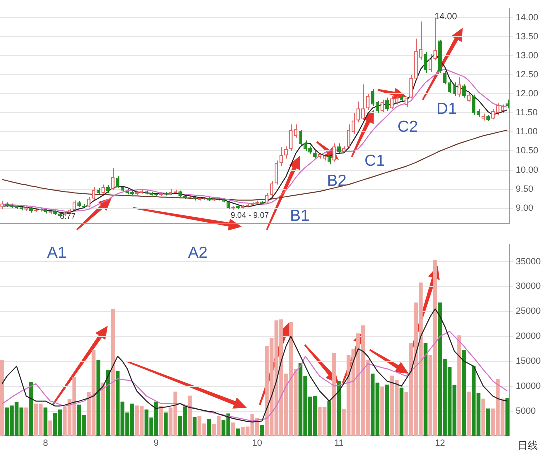 The width and height of the screenshot is (554, 455). Describe the element at coordinates (156, 443) in the screenshot. I see `x-tick-label: 9` at that location.